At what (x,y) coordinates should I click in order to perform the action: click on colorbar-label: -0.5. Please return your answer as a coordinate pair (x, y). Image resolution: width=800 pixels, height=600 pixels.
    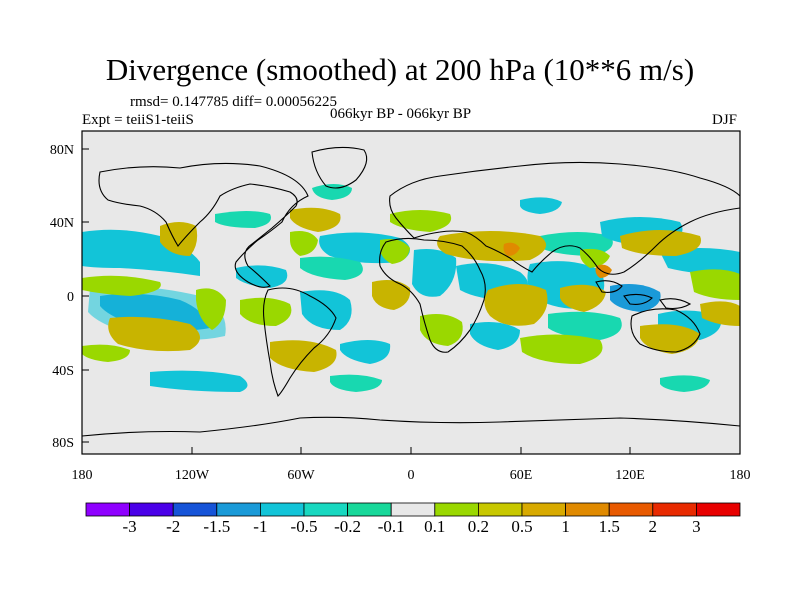
    Looking at the image, I should click on (304, 526).